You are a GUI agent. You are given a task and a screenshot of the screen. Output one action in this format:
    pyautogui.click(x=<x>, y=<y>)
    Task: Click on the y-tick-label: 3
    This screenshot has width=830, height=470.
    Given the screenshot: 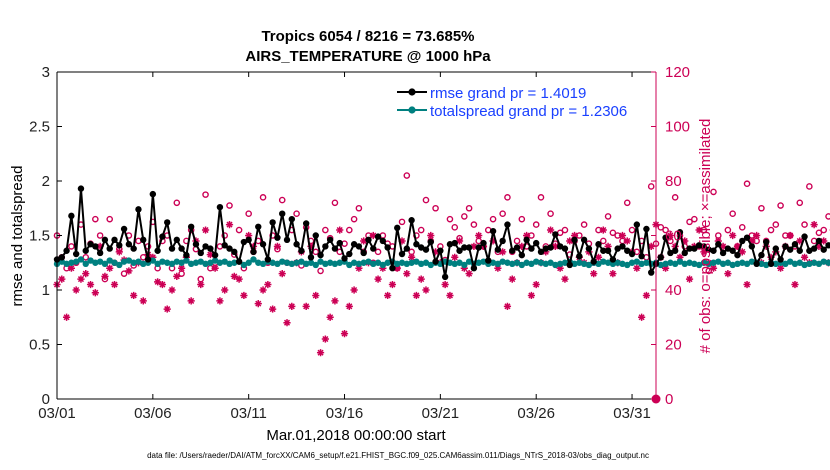 What is the action you would take?
    pyautogui.click(x=46, y=72)
    